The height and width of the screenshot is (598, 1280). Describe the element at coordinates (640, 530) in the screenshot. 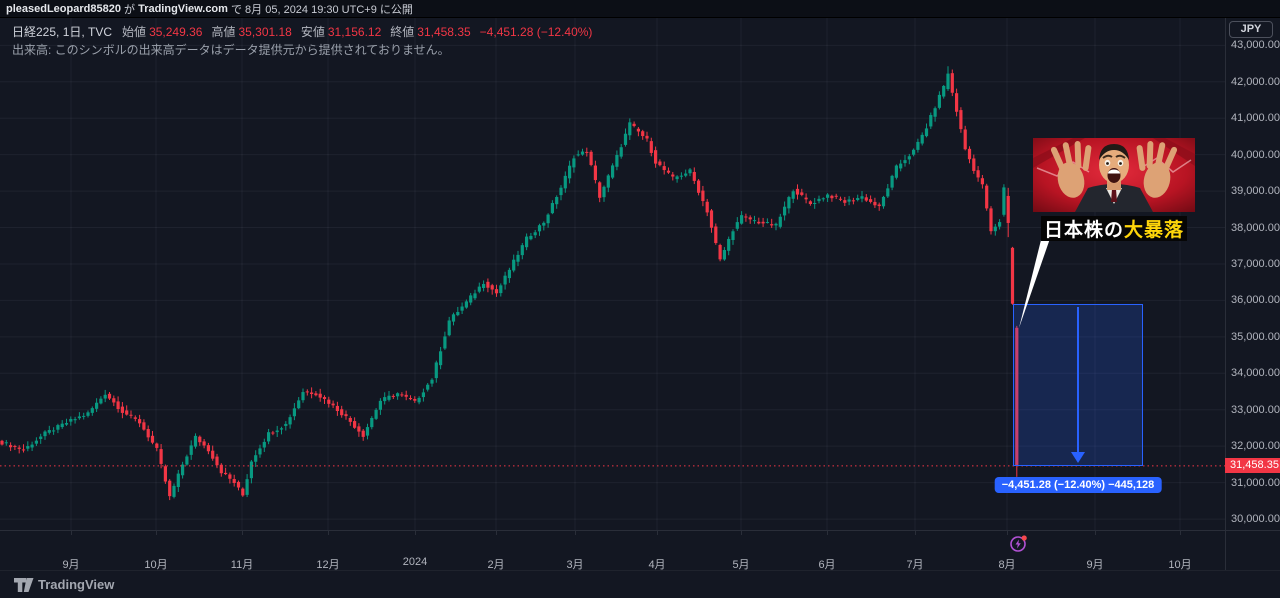

I see `time-axis-separator` at that location.